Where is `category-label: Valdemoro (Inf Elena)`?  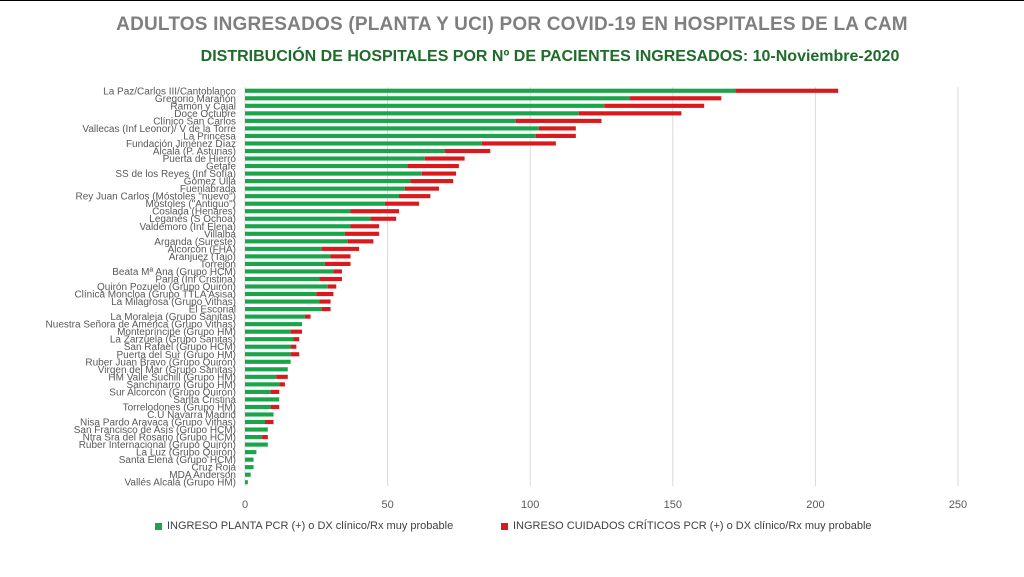
category-label: Valdemoro (Inf Elena) is located at coordinates (187, 227).